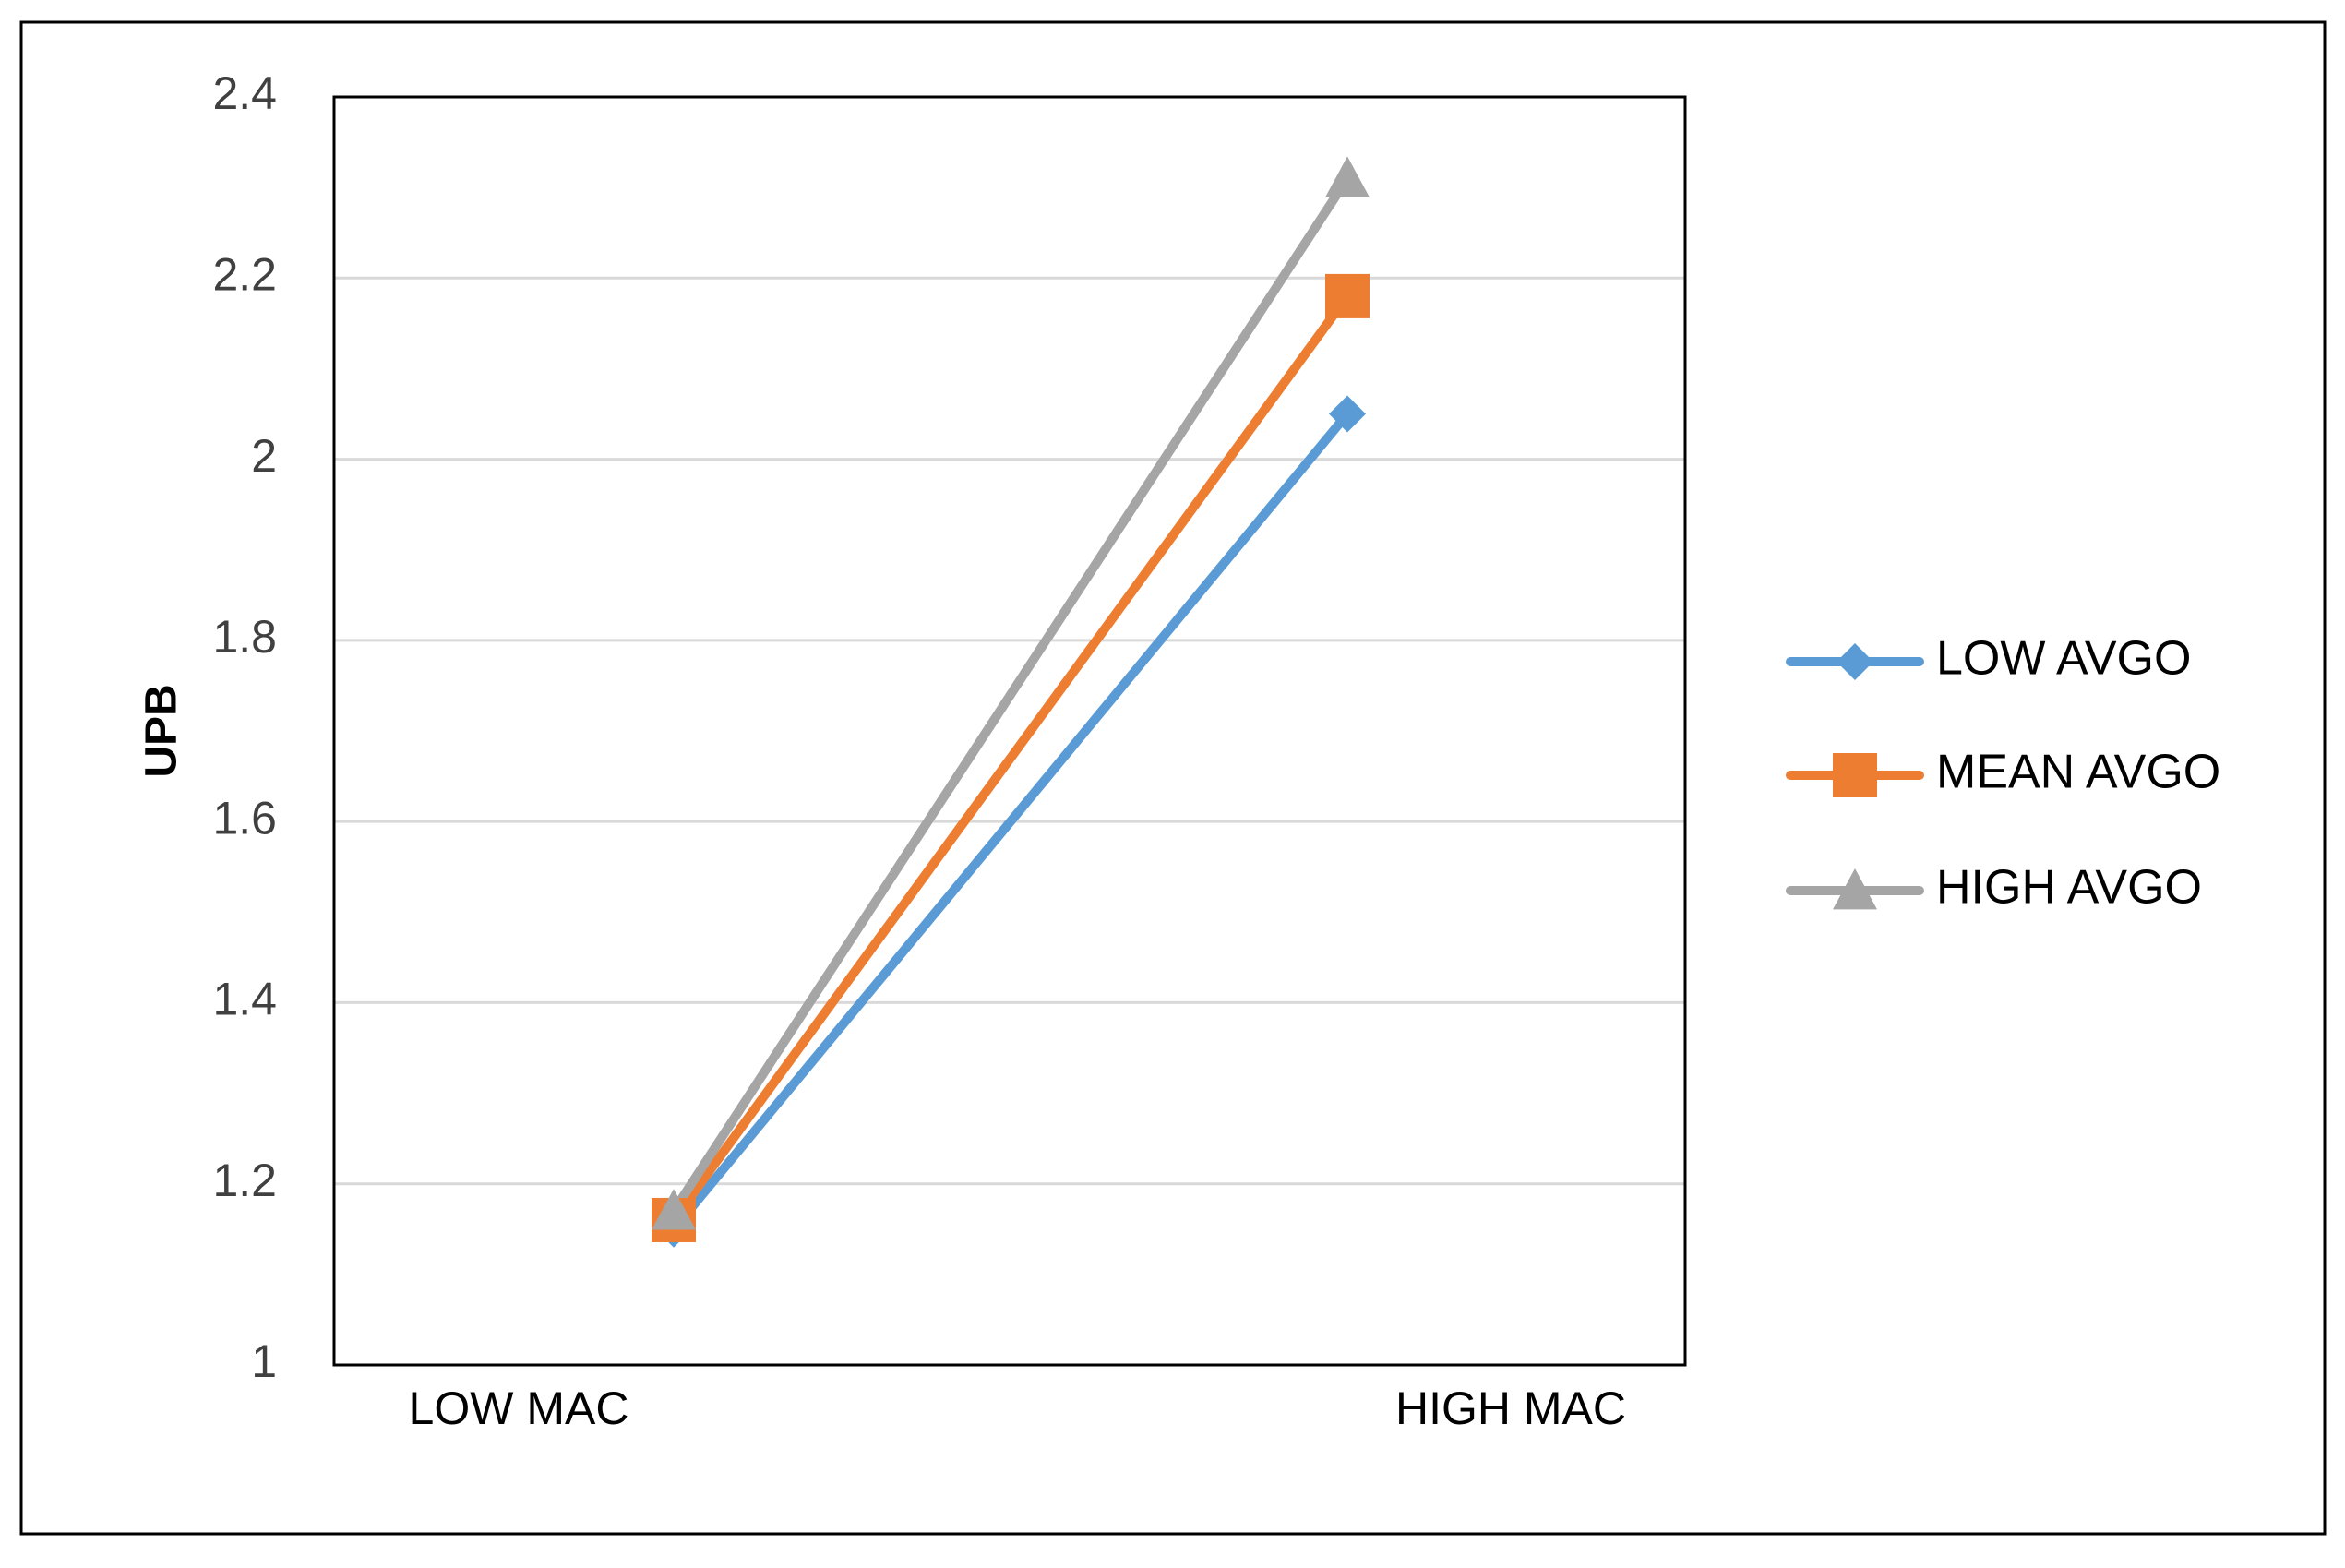 This screenshot has width=2345, height=1568. Describe the element at coordinates (1017, 1408) in the screenshot. I see `x-tick-labels: LOW MAC HIGH MAC` at that location.